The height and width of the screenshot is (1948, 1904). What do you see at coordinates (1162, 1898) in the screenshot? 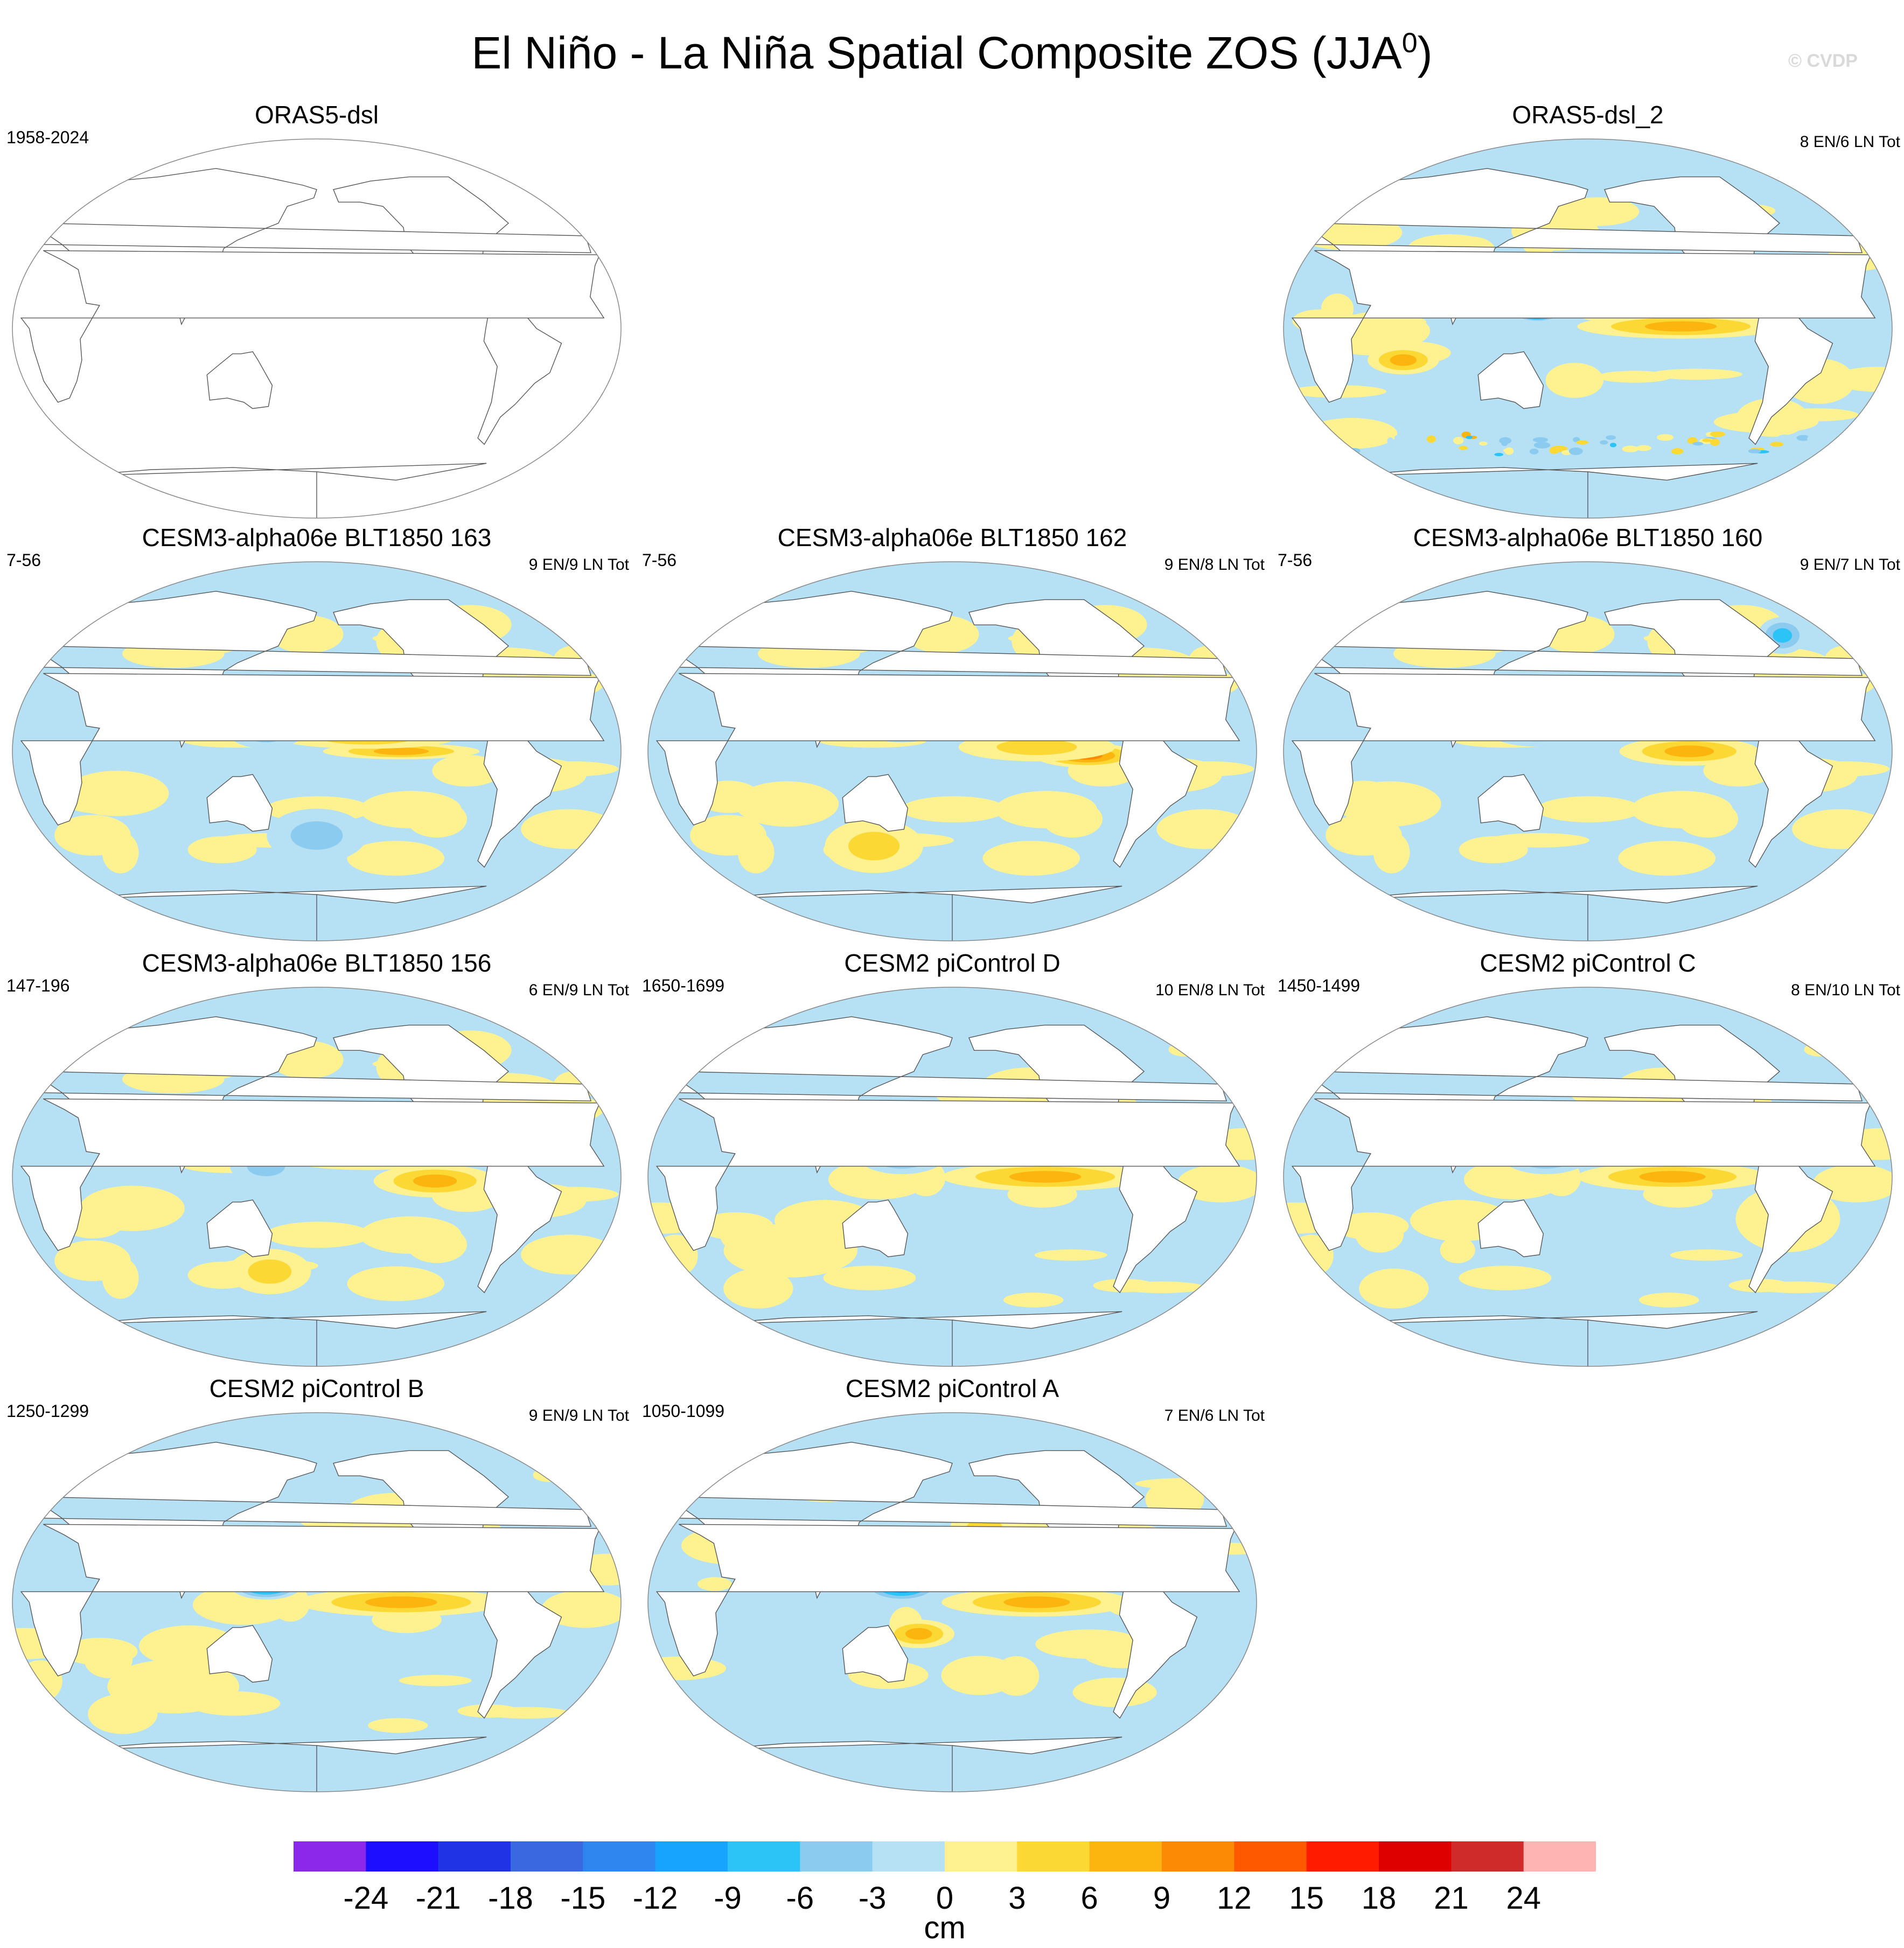
I see `colorbar-tick-label: 9` at bounding box center [1162, 1898].